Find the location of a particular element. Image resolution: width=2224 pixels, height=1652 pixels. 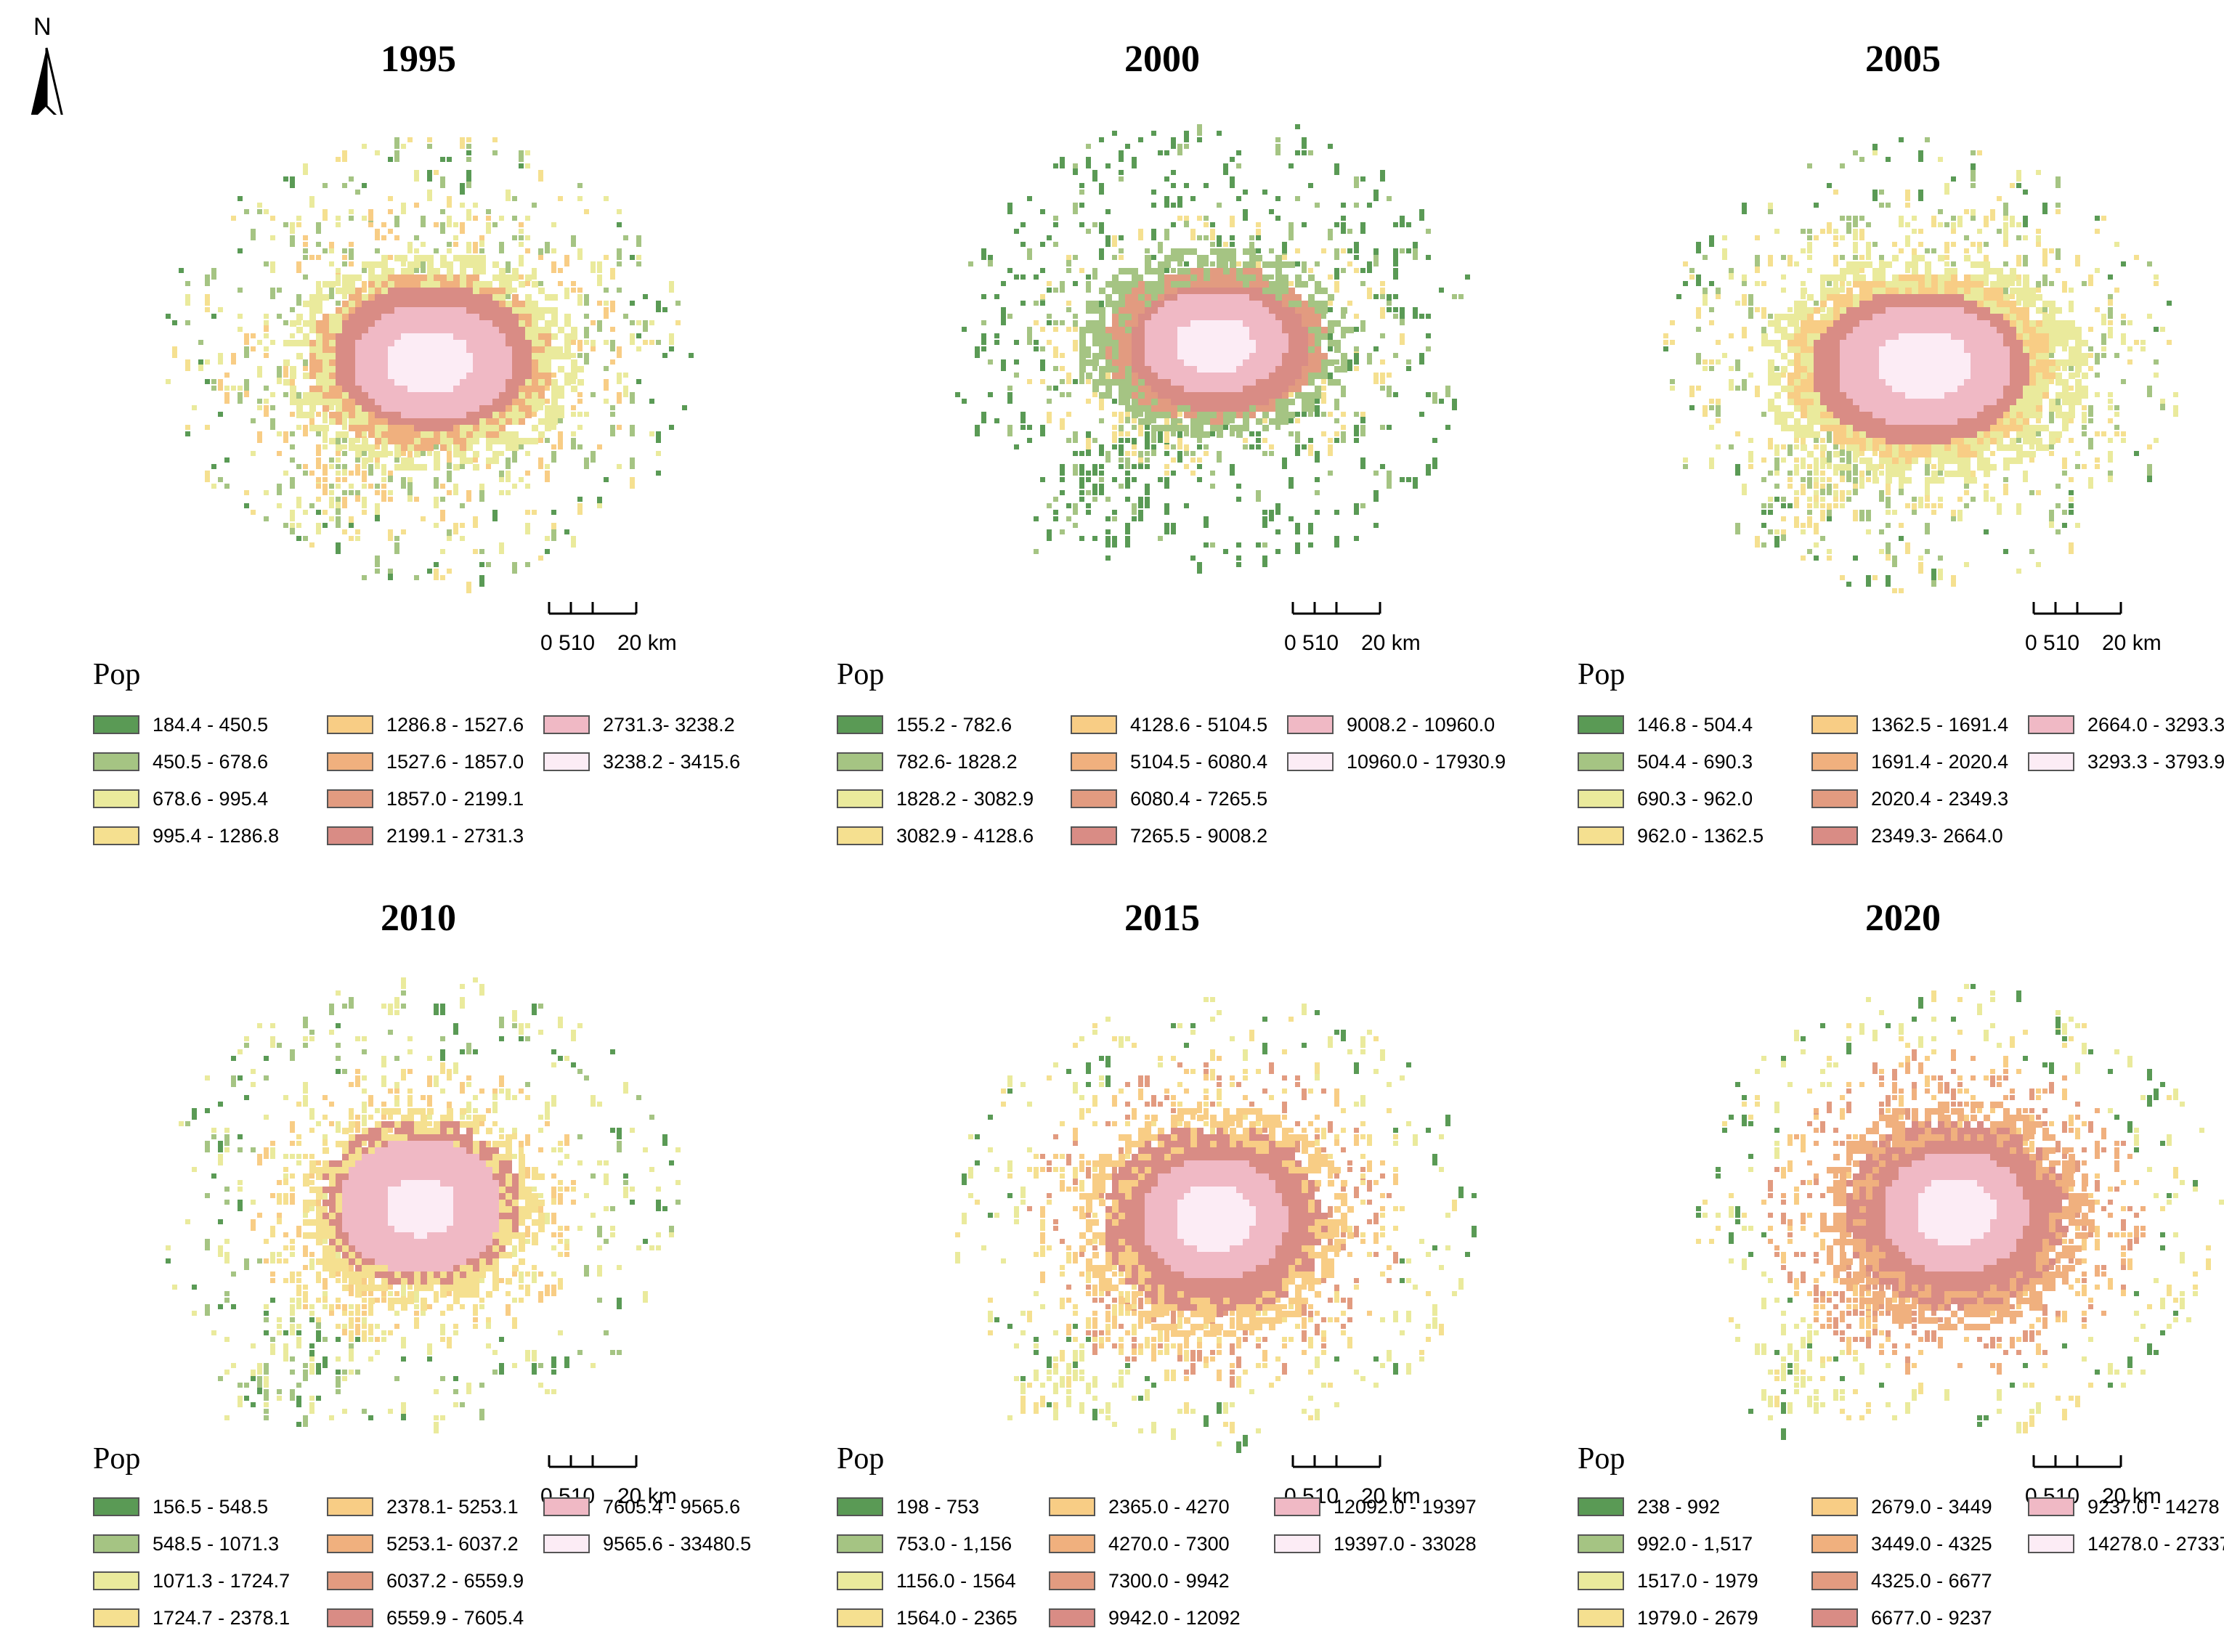

legend-item: 4128.6 - 5104.5 is located at coordinates (1169, 725).